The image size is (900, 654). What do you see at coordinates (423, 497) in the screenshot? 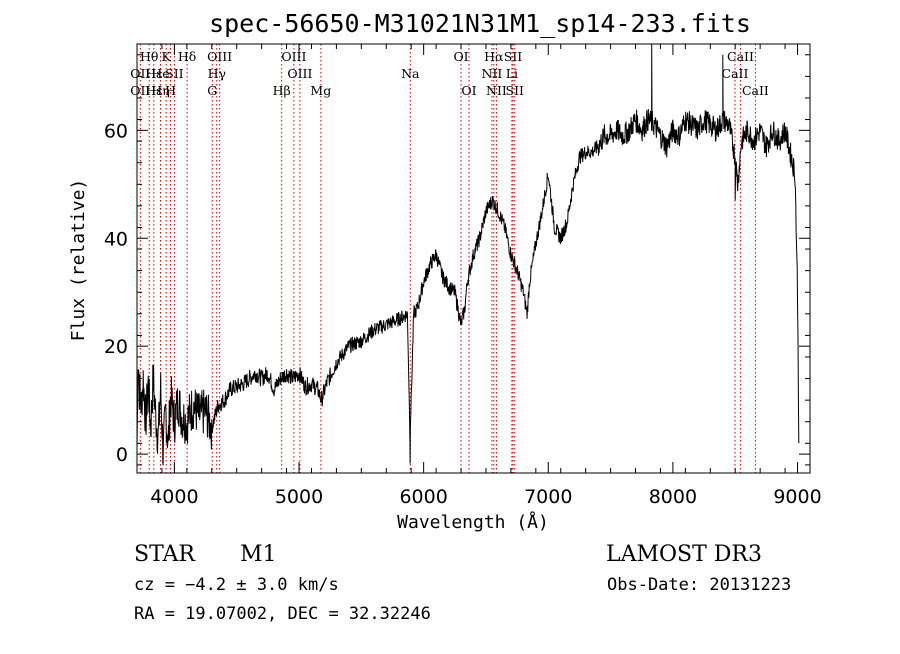
I see `x-tick-label: 6000` at bounding box center [423, 497].